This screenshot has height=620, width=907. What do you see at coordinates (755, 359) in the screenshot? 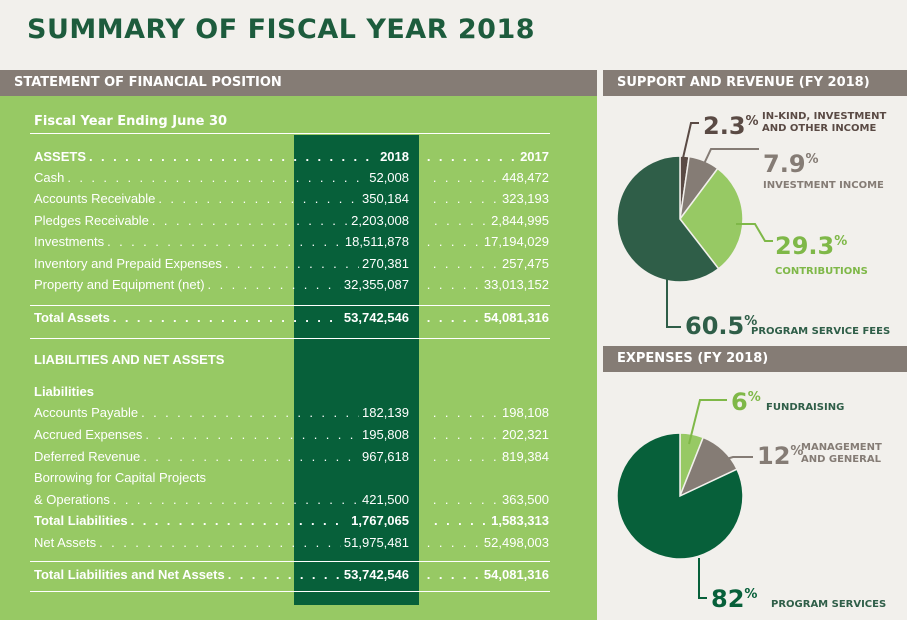
I see `expenses-chart-header: EXPENSES (FY 2018)` at bounding box center [755, 359].